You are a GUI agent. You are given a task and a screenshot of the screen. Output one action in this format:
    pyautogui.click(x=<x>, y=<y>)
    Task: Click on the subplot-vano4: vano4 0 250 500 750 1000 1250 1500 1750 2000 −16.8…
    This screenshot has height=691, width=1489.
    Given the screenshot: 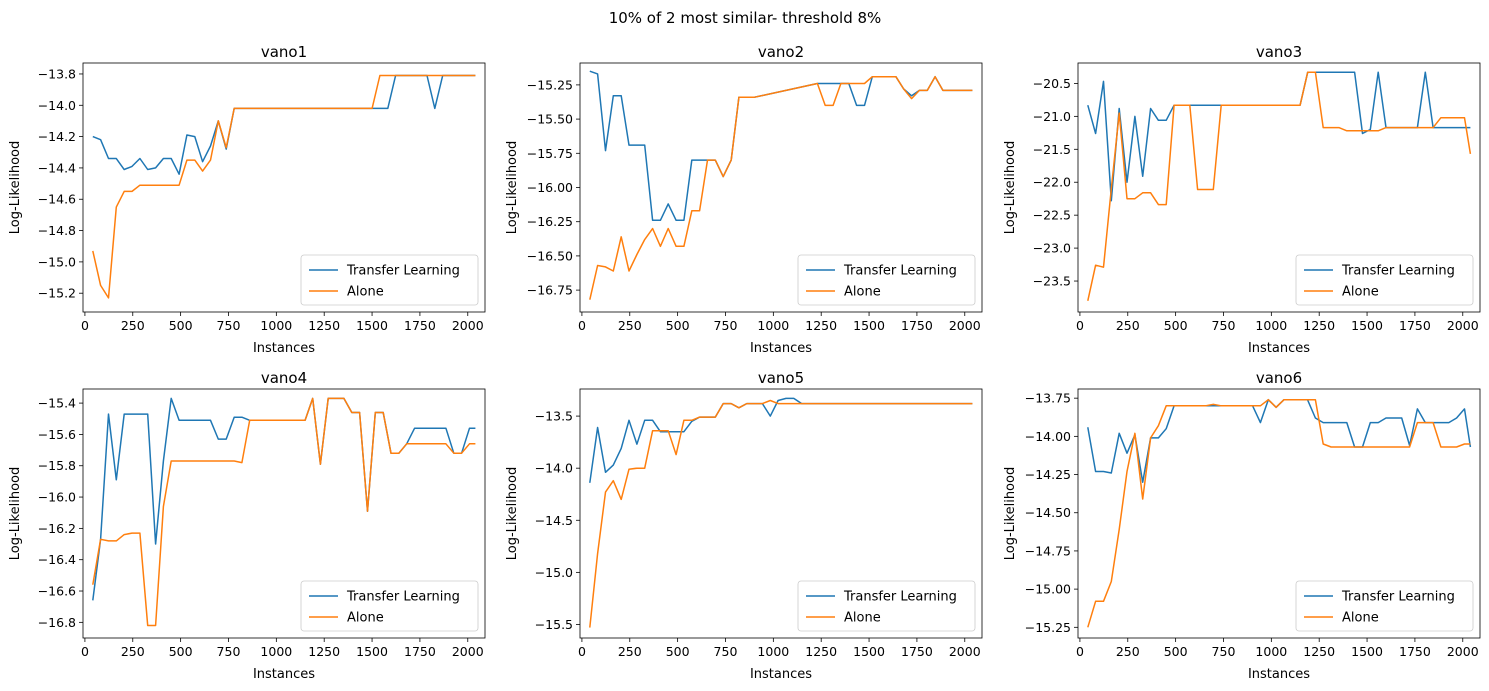 What is the action you would take?
    pyautogui.click(x=247, y=525)
    